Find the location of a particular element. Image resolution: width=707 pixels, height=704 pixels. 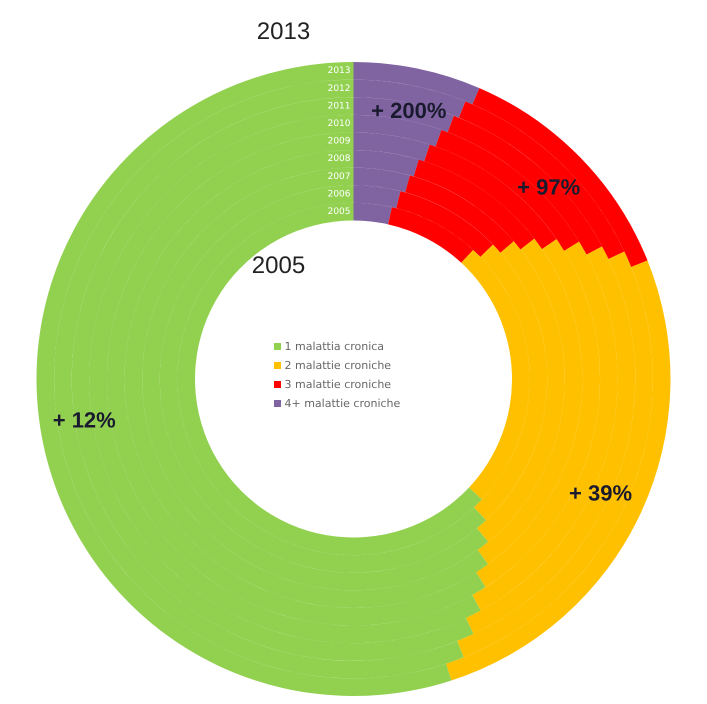

legend-label: 3 malattie croniche is located at coordinates (338, 384).